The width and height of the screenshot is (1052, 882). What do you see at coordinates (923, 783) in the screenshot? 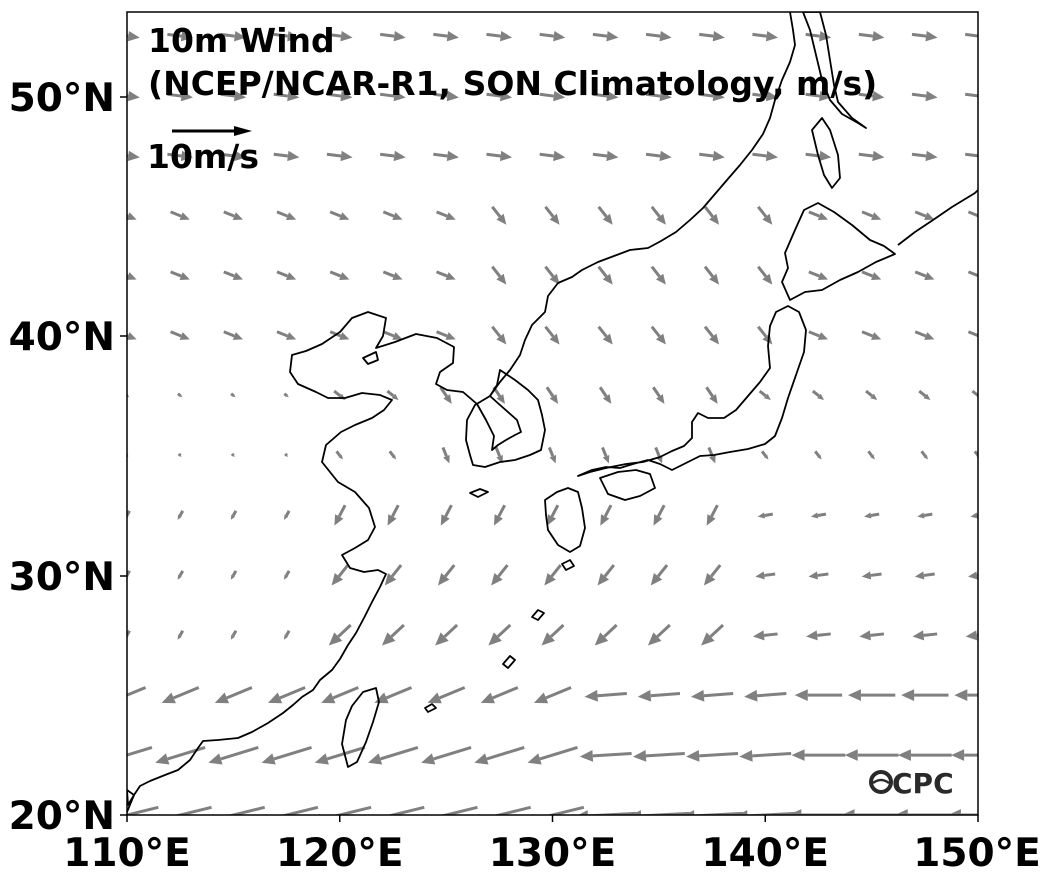
I see `logo-text: CPC` at bounding box center [923, 783].